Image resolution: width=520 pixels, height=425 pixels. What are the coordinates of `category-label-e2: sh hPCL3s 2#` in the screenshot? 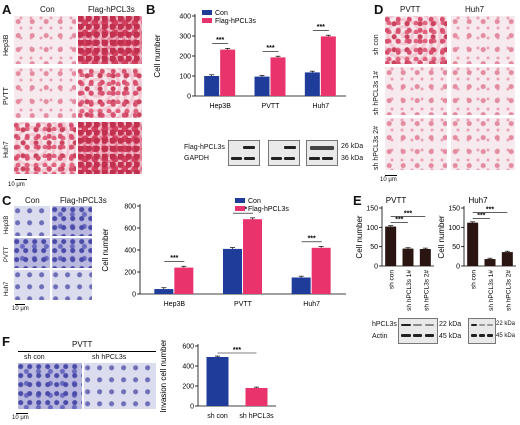 It's located at (508, 290).